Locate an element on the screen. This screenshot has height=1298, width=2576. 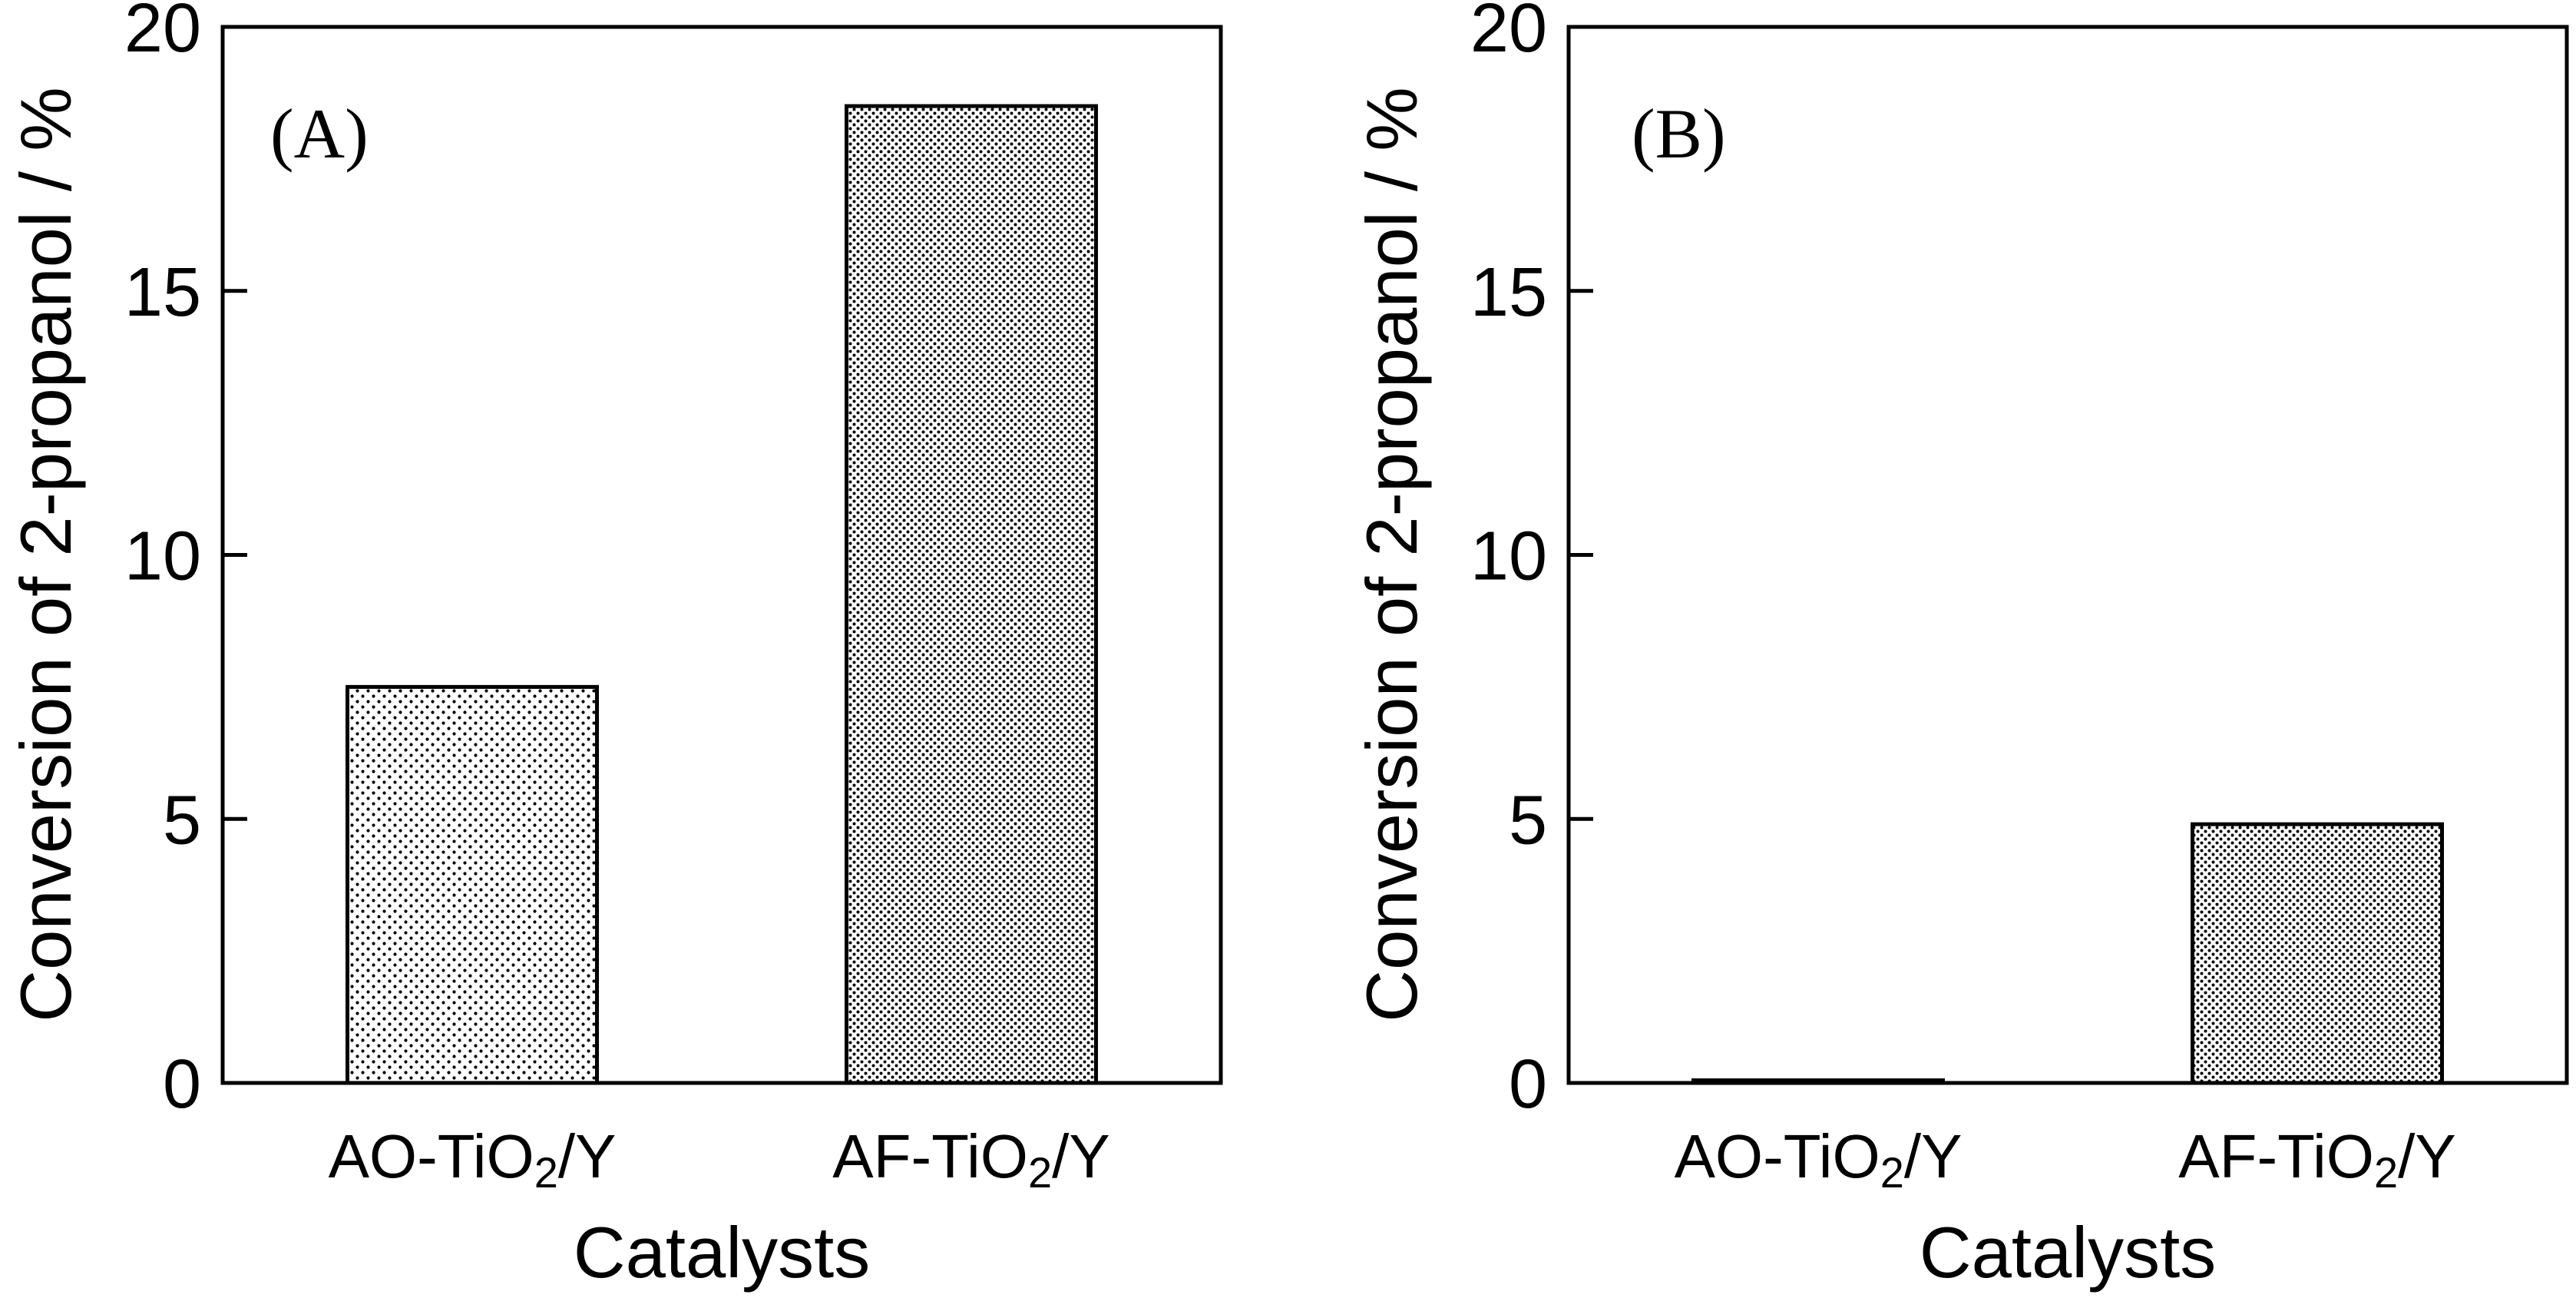
panel-label: (A) is located at coordinates (319, 133).